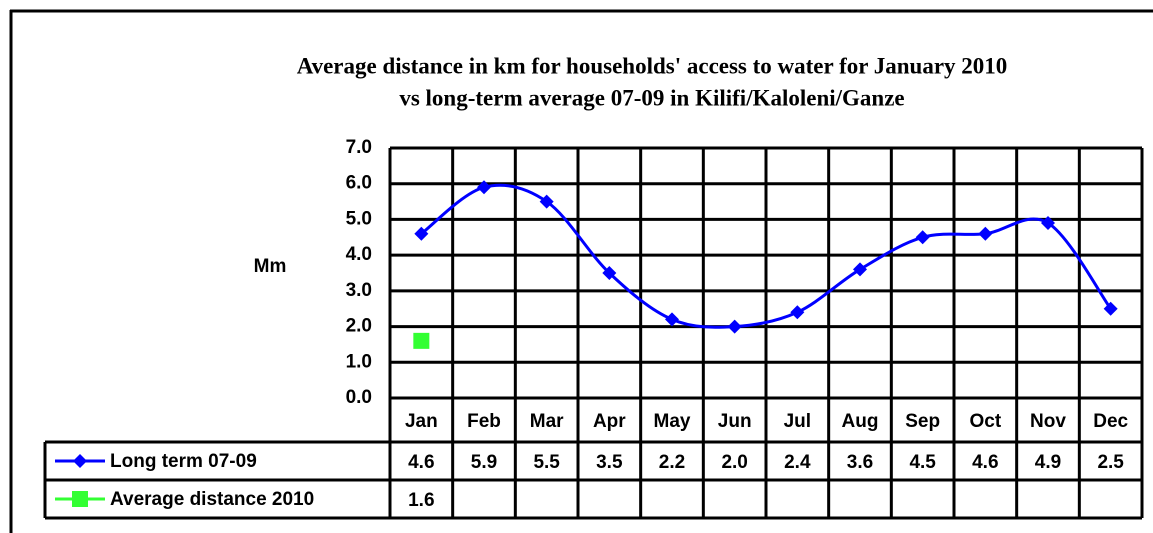  Describe the element at coordinates (484, 462) in the screenshot. I see `table-value: 5.9` at that location.